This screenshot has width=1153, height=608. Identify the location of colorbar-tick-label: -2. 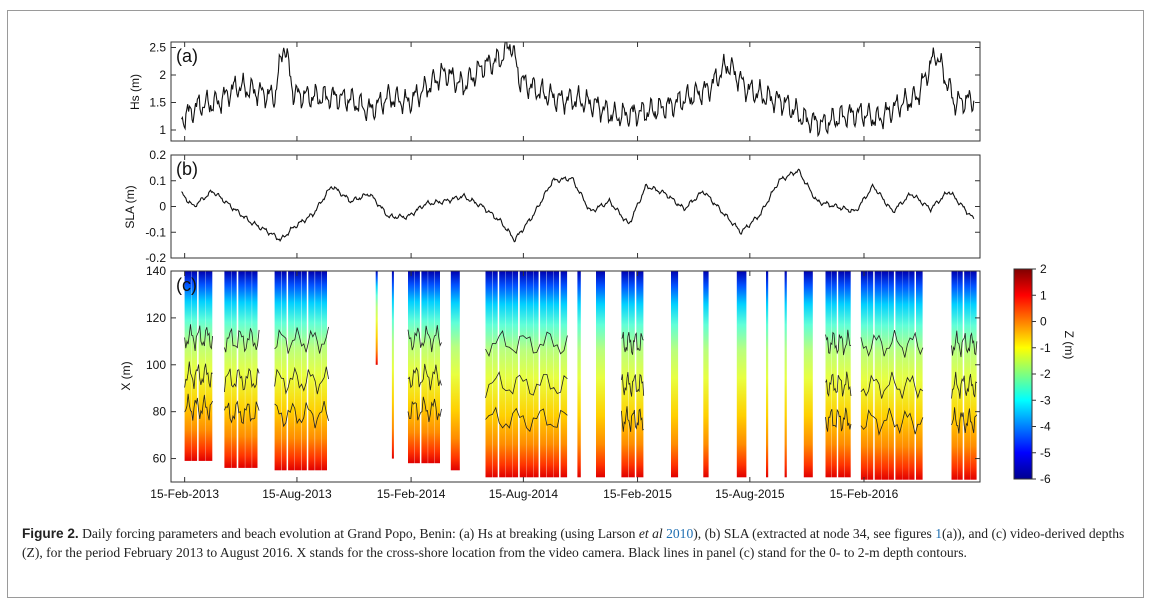
(1045, 374).